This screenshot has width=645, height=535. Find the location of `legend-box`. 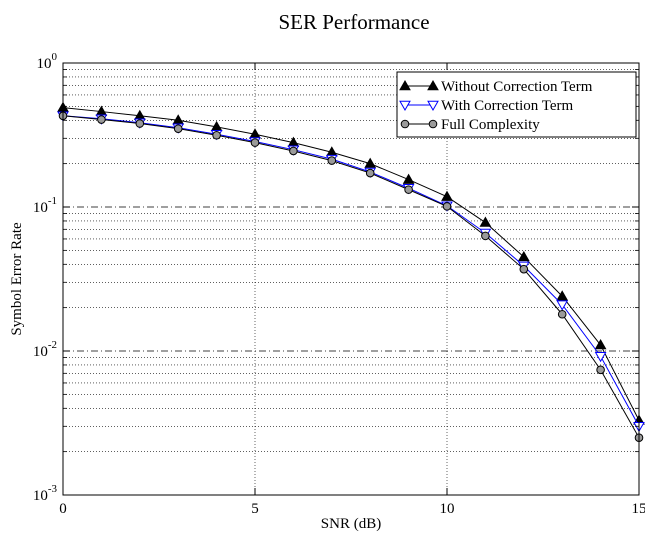

legend-box is located at coordinates (516, 104).